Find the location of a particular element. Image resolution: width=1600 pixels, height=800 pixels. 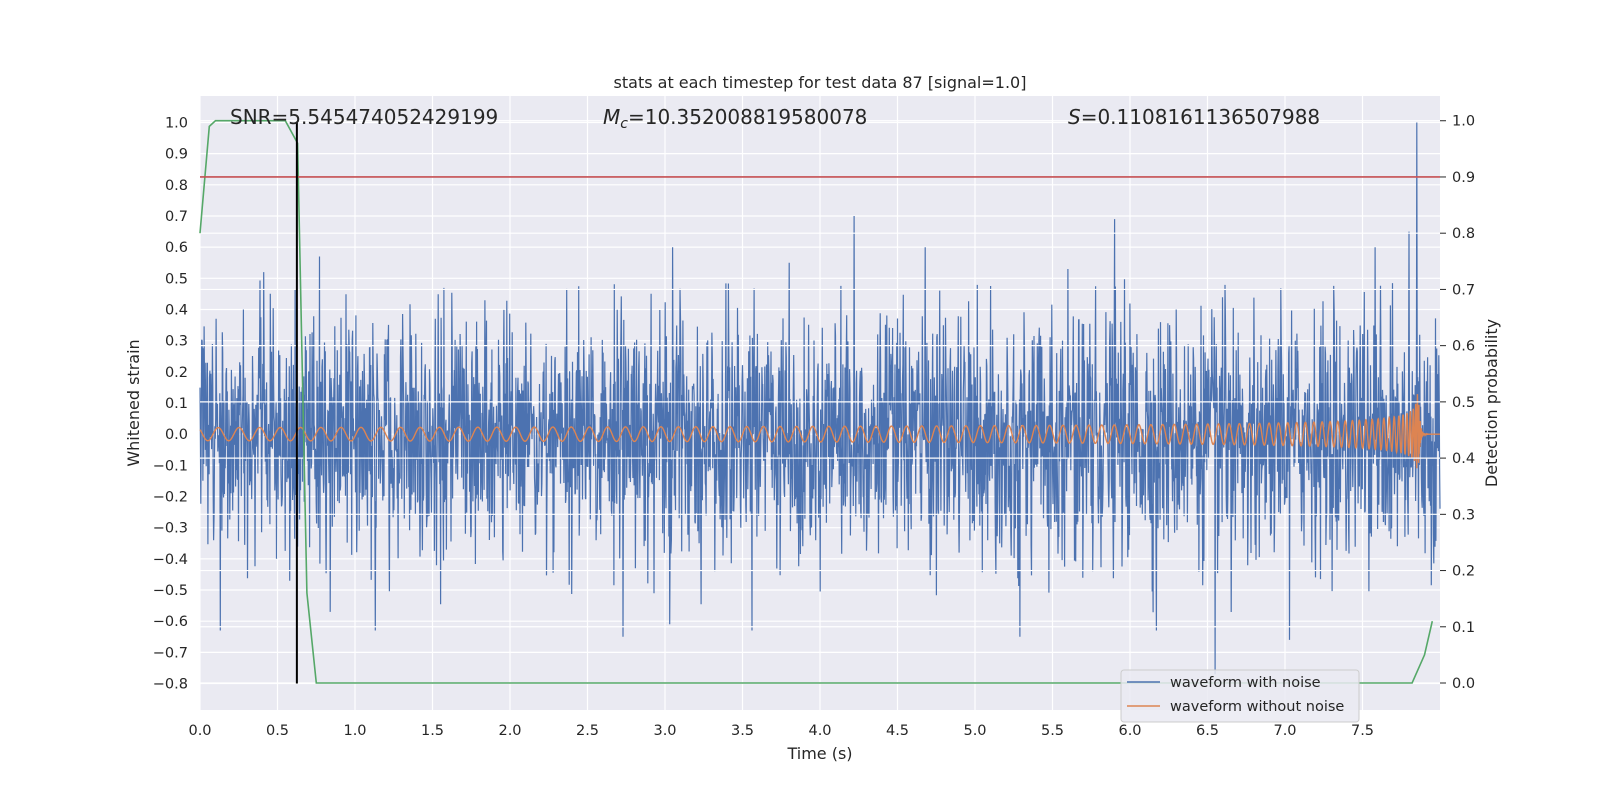

y-tick-label: 1.0 is located at coordinates (176, 123).